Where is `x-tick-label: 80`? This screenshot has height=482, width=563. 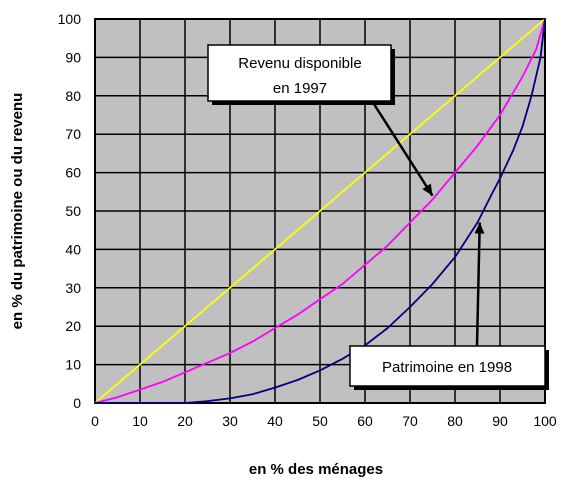 x-tick-label: 80 is located at coordinates (455, 421).